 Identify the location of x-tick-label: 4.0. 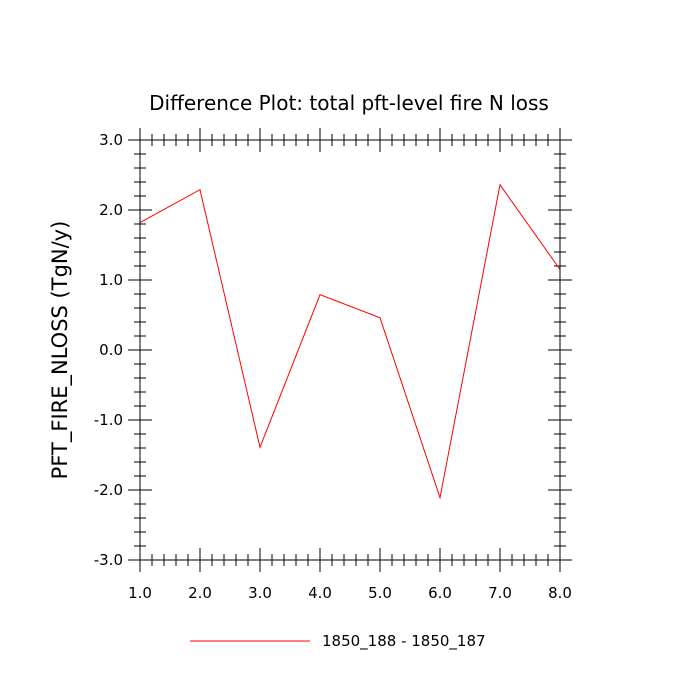
(320, 593).